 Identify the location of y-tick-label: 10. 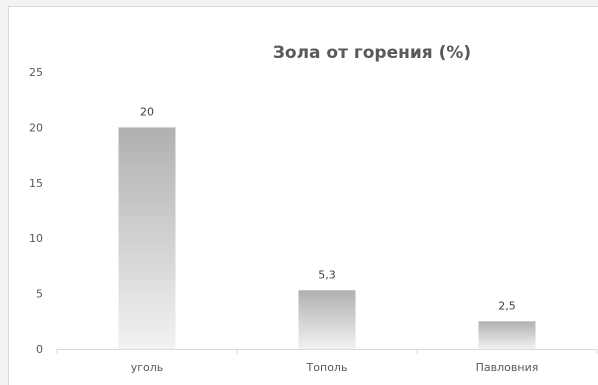
(36, 238).